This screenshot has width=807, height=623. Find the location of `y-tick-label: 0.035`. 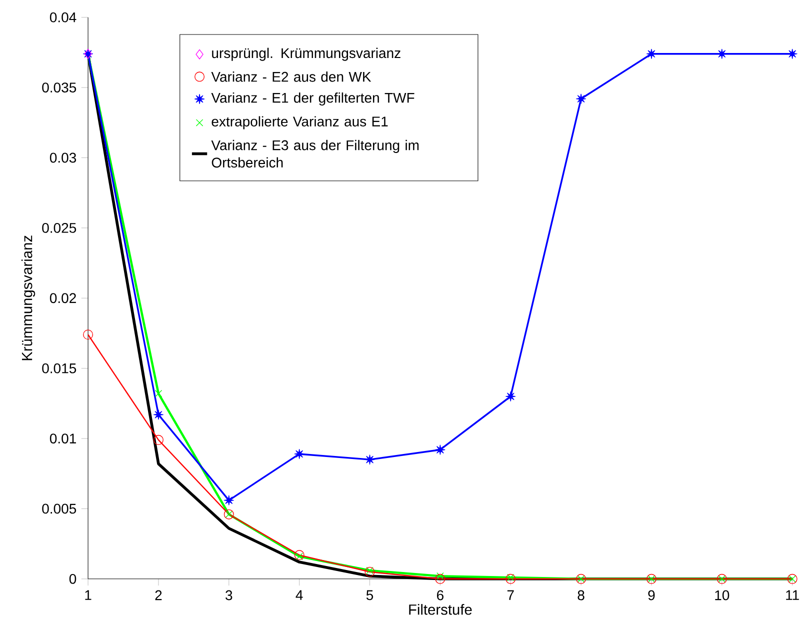

y-tick-label: 0.035 is located at coordinates (59, 87).